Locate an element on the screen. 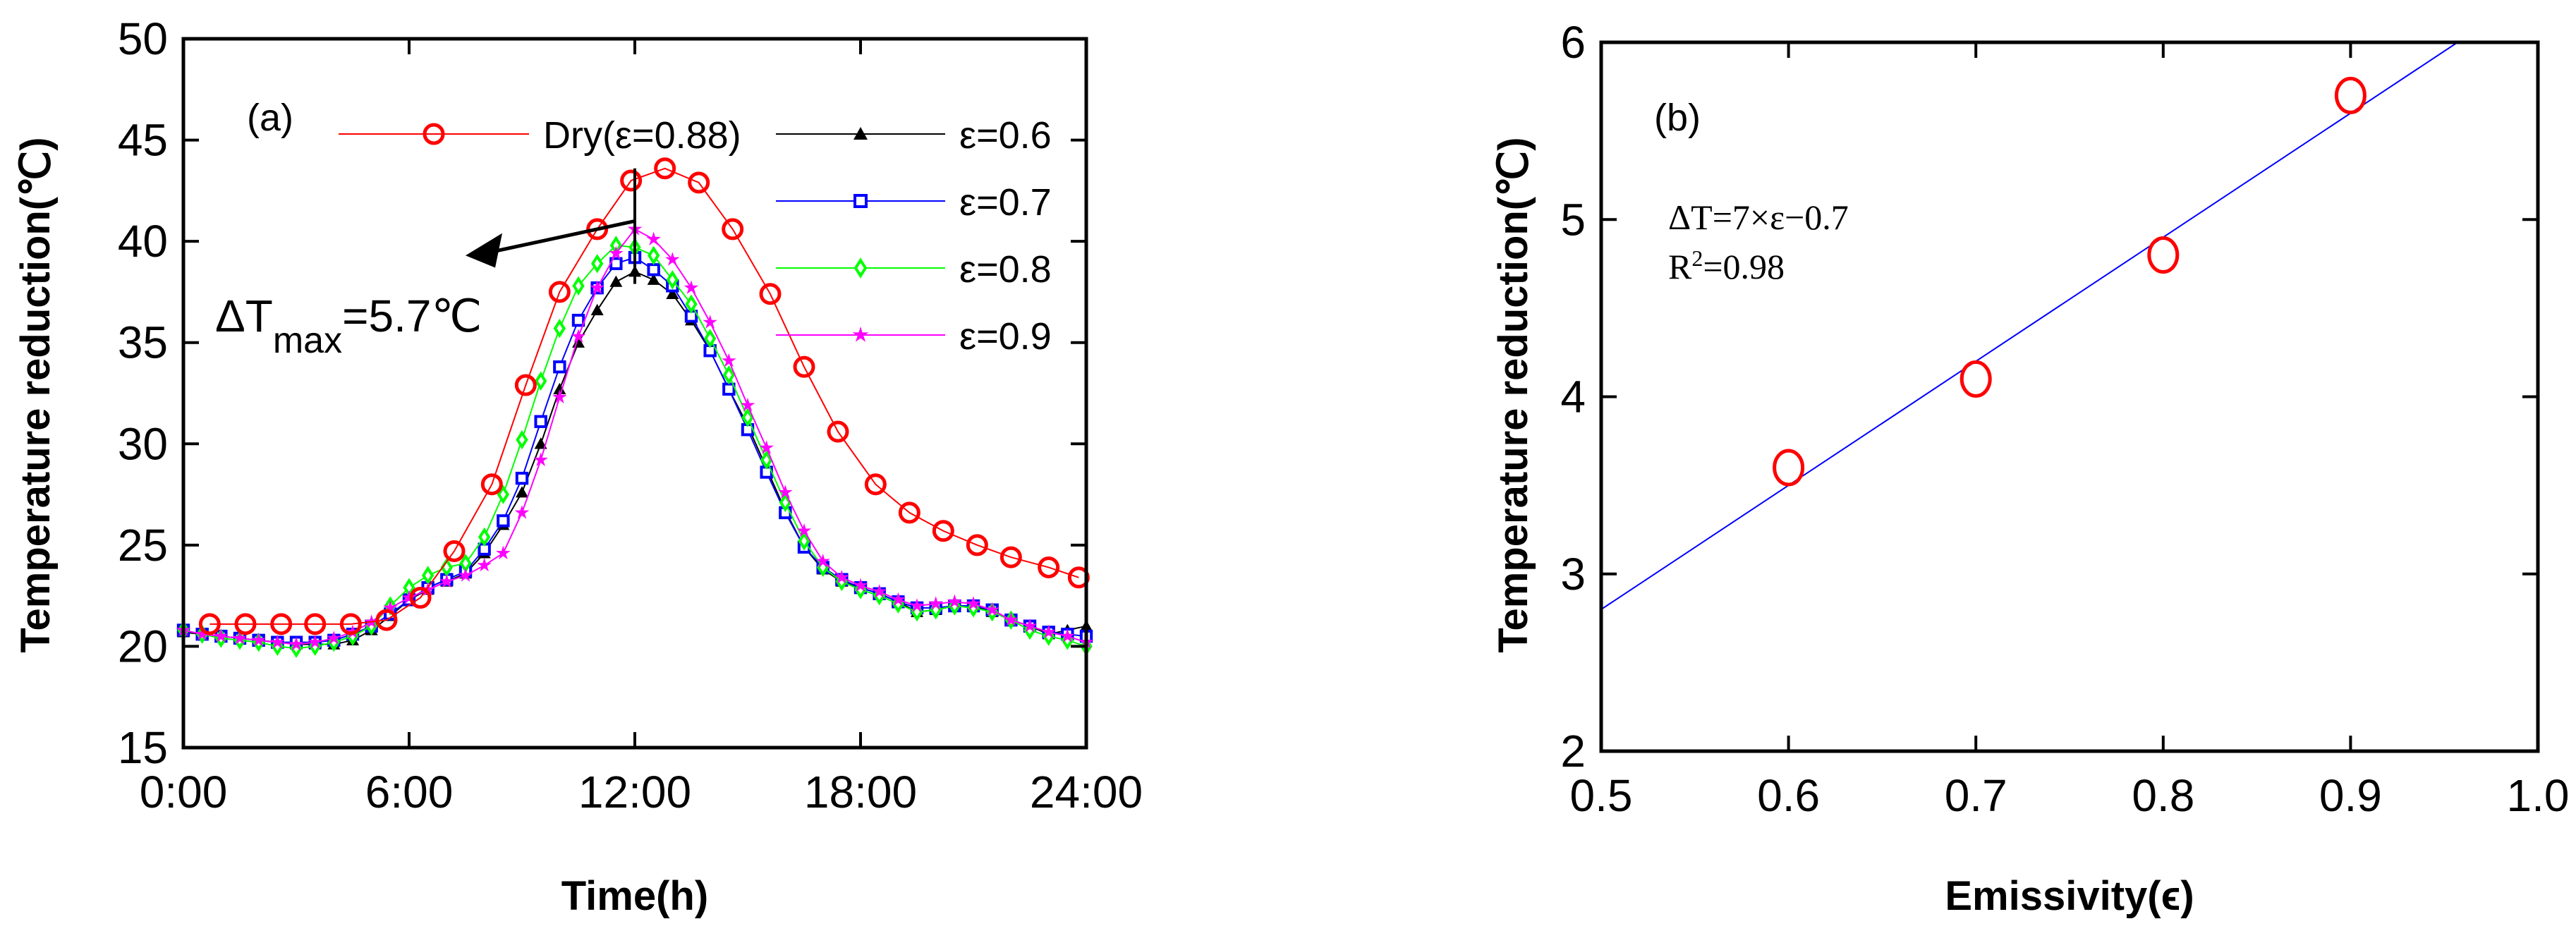 Image resolution: width=2576 pixels, height=931 pixels. legend-item: ε=0.8 is located at coordinates (914, 269).